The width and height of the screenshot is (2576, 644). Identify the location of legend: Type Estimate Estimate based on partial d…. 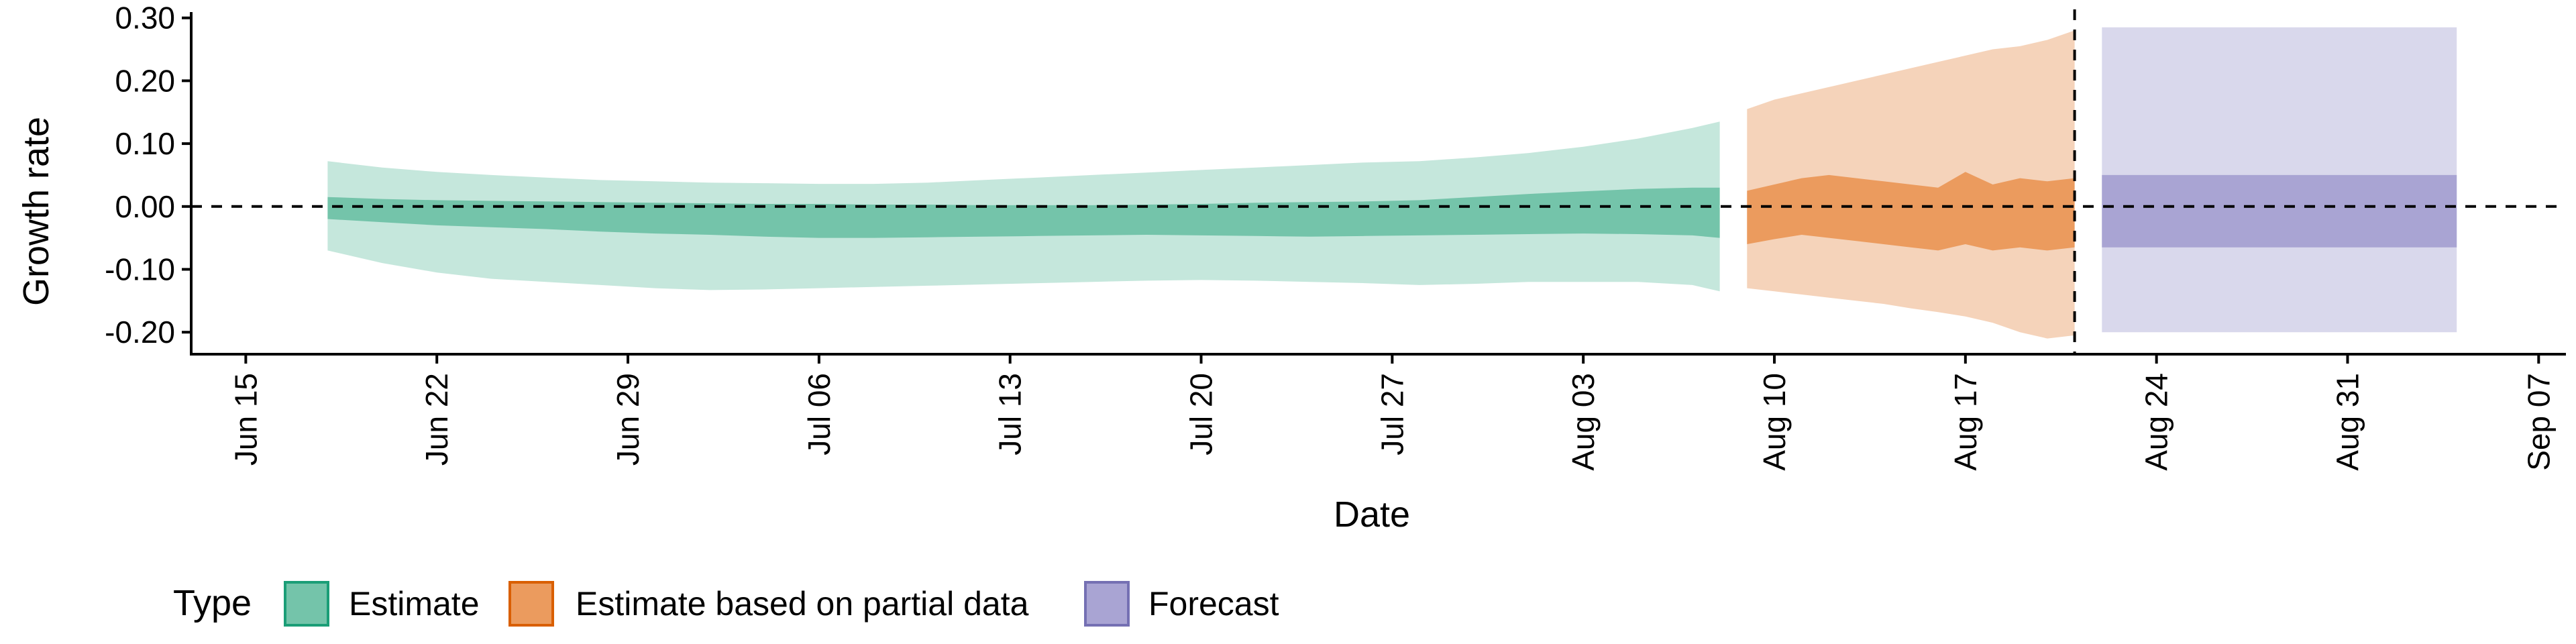
(726, 604).